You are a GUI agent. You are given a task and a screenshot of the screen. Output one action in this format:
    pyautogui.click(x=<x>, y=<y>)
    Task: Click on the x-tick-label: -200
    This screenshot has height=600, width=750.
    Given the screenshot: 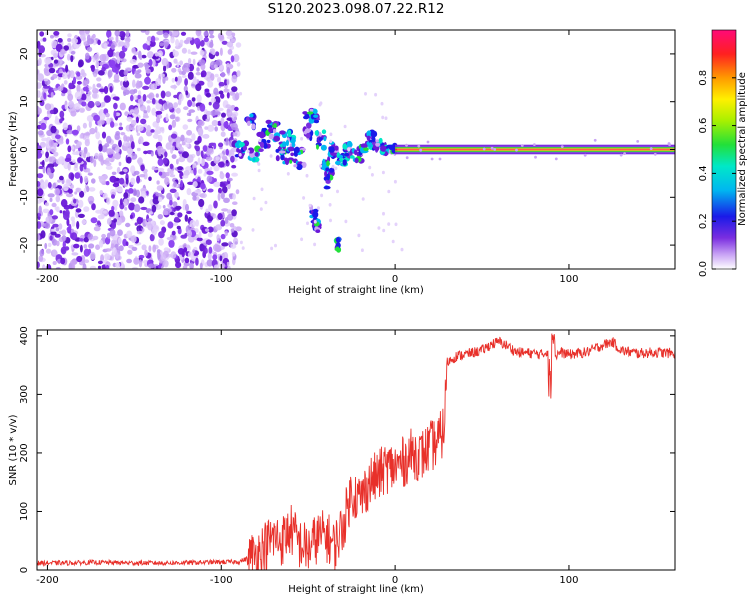 What is the action you would take?
    pyautogui.click(x=47, y=279)
    